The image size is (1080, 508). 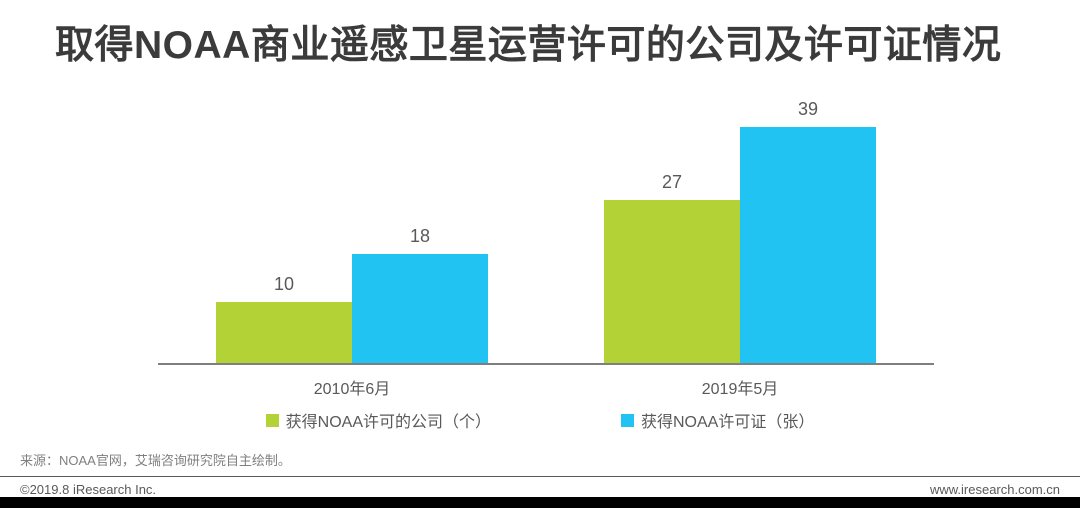 I want to click on chart-title: 取得NOAA商业遥感卫星运营许可的公司及许可证情况, so click(x=528, y=45).